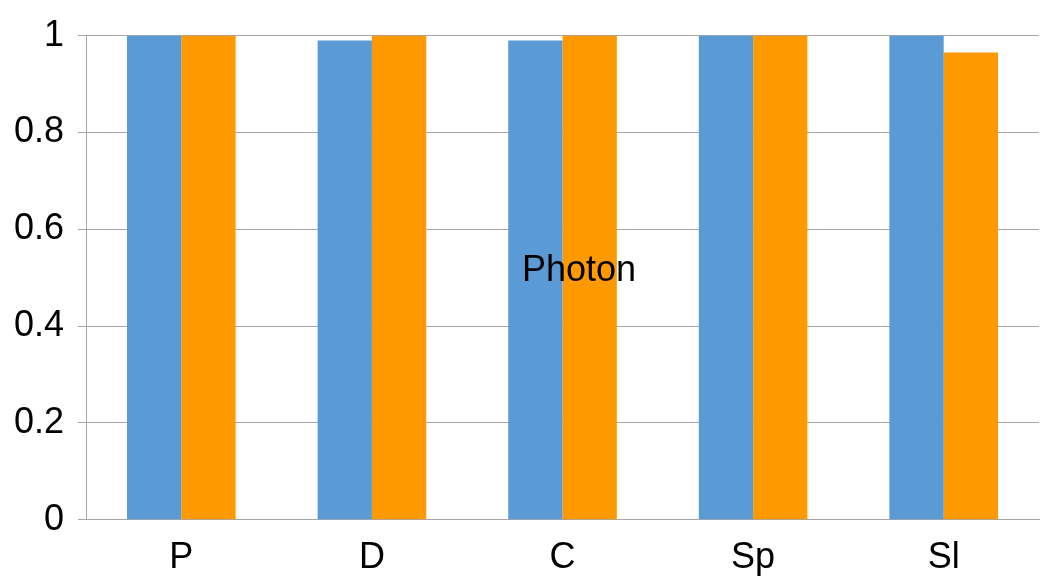  I want to click on x-tick-label: Sp, so click(753, 556).